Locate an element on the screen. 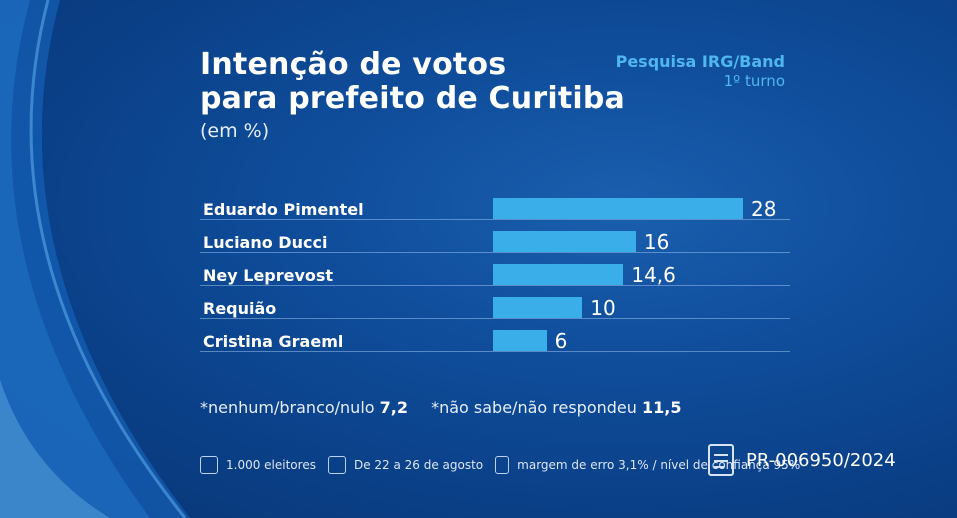 This screenshot has width=957, height=518. note-unknown-value: 11,5 is located at coordinates (662, 407).